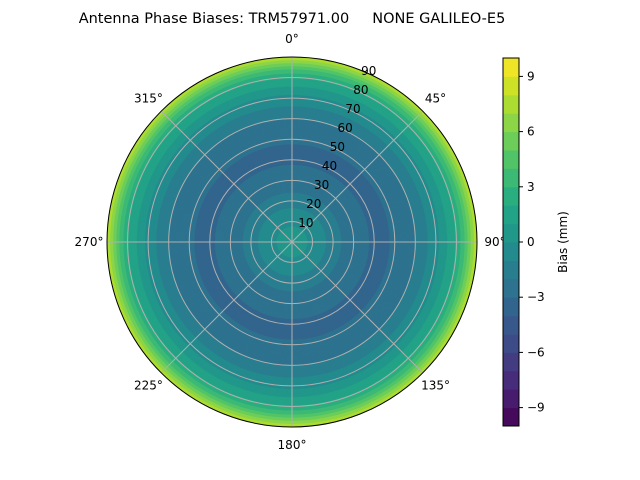 Image resolution: width=640 pixels, height=480 pixels. What do you see at coordinates (563, 242) in the screenshot?
I see `colorbar-label: Bias (mm)` at bounding box center [563, 242].